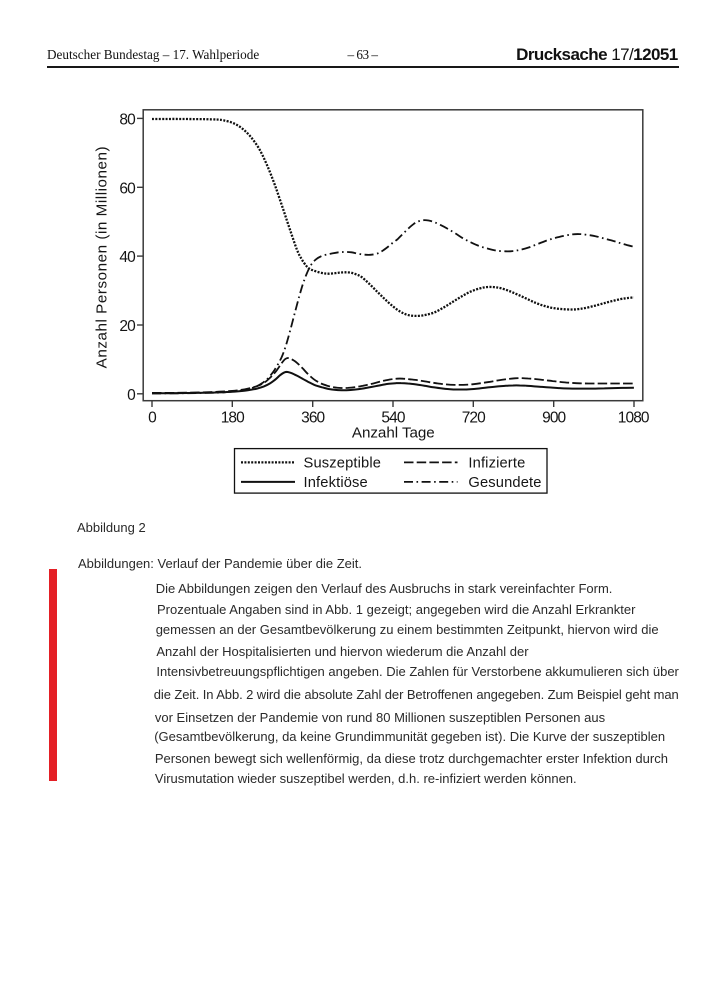 Image resolution: width=718 pixels, height=983 pixels. Describe the element at coordinates (496, 463) in the screenshot. I see `svg-text: Infizierte` at that location.